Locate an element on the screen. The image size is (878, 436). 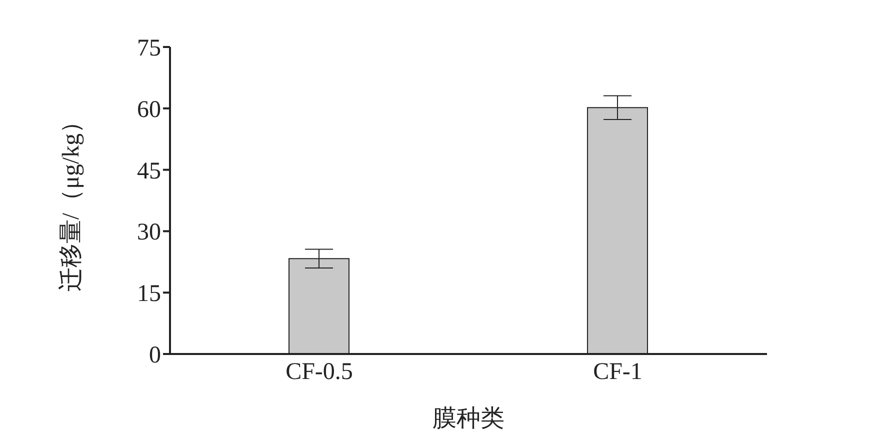
x-axis-title: 膜种类 is located at coordinates (468, 419).